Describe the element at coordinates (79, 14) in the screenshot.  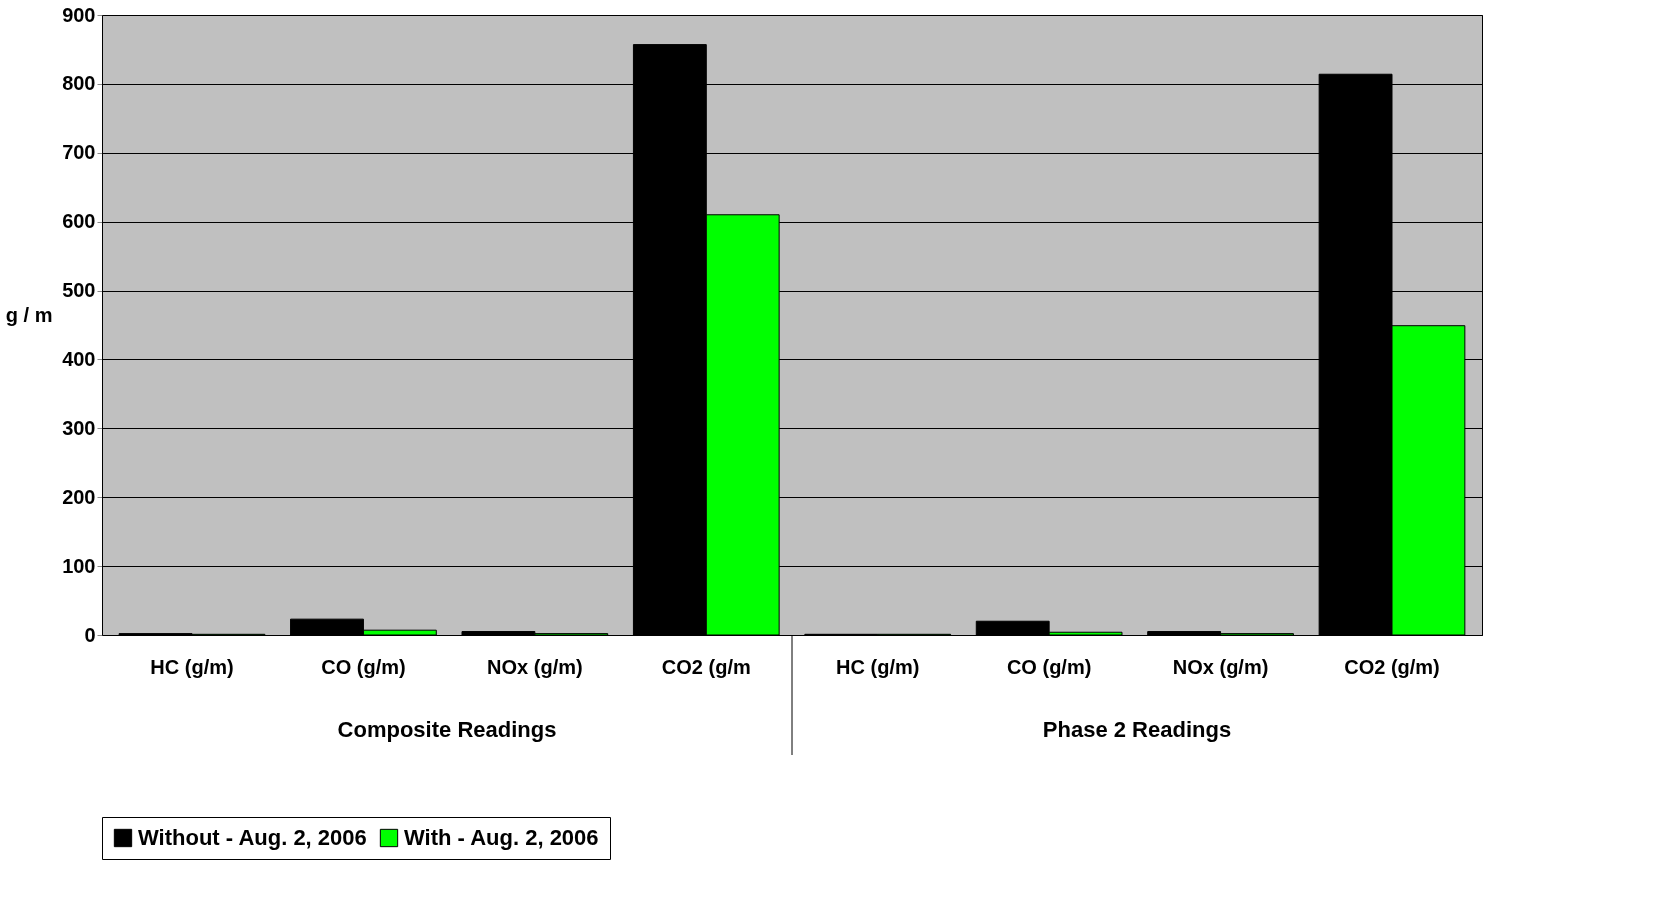
I see `y-tick-label: 900` at that location.